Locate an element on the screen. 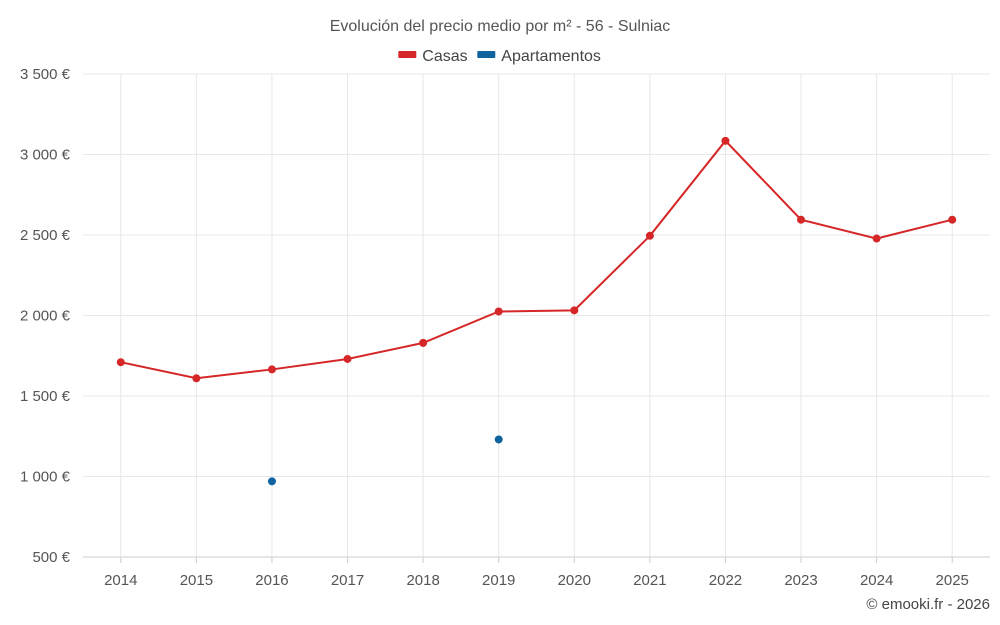 This screenshot has height=625, width=1000. x-tick-label: 2017 is located at coordinates (347, 580).